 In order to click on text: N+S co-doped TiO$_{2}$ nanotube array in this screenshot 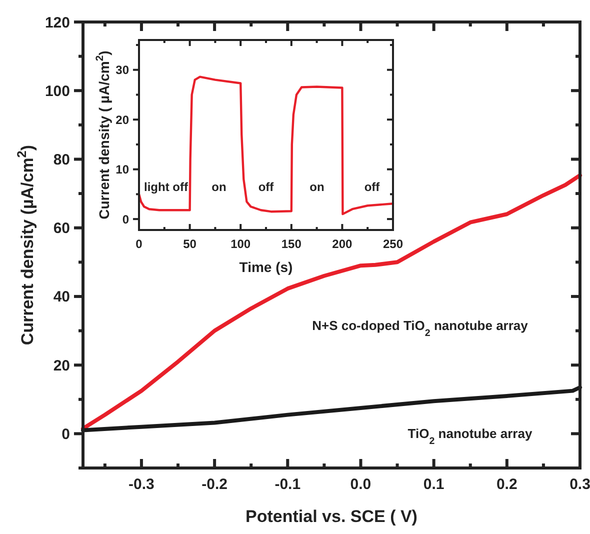, I will do `click(420, 328)`.